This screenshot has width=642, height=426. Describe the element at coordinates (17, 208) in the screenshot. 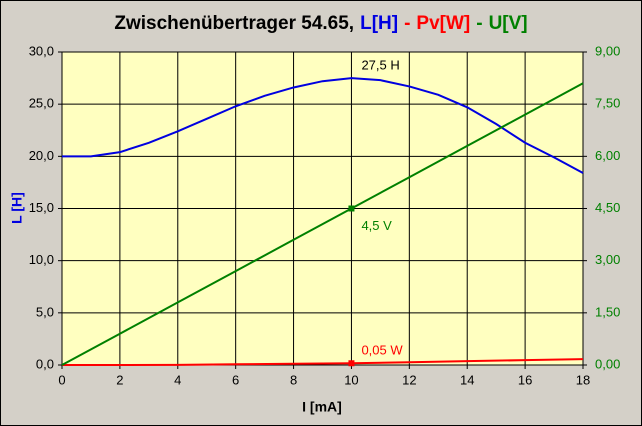

I see `y-axis-label: L [H]` at that location.